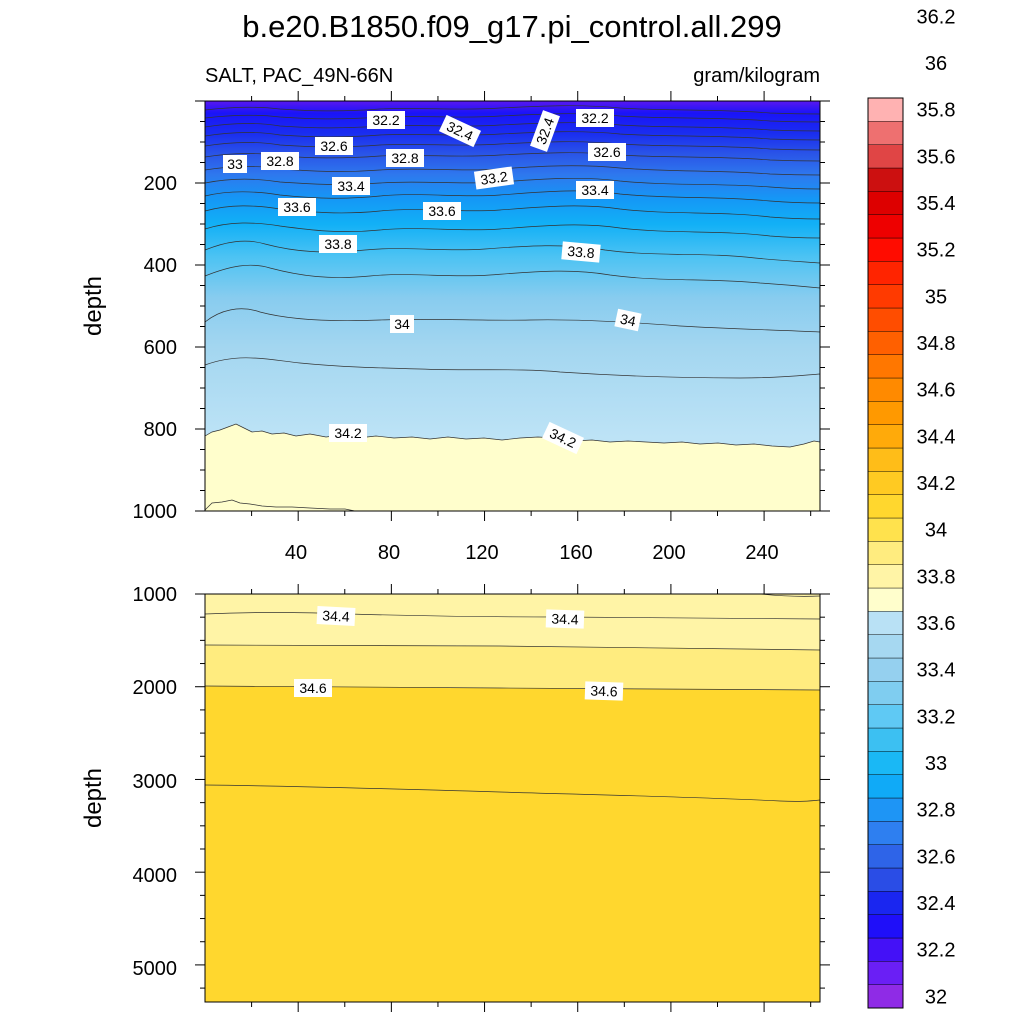 The image size is (1024, 1024). I want to click on lower-y-tick-label: 4000, so click(155, 876).